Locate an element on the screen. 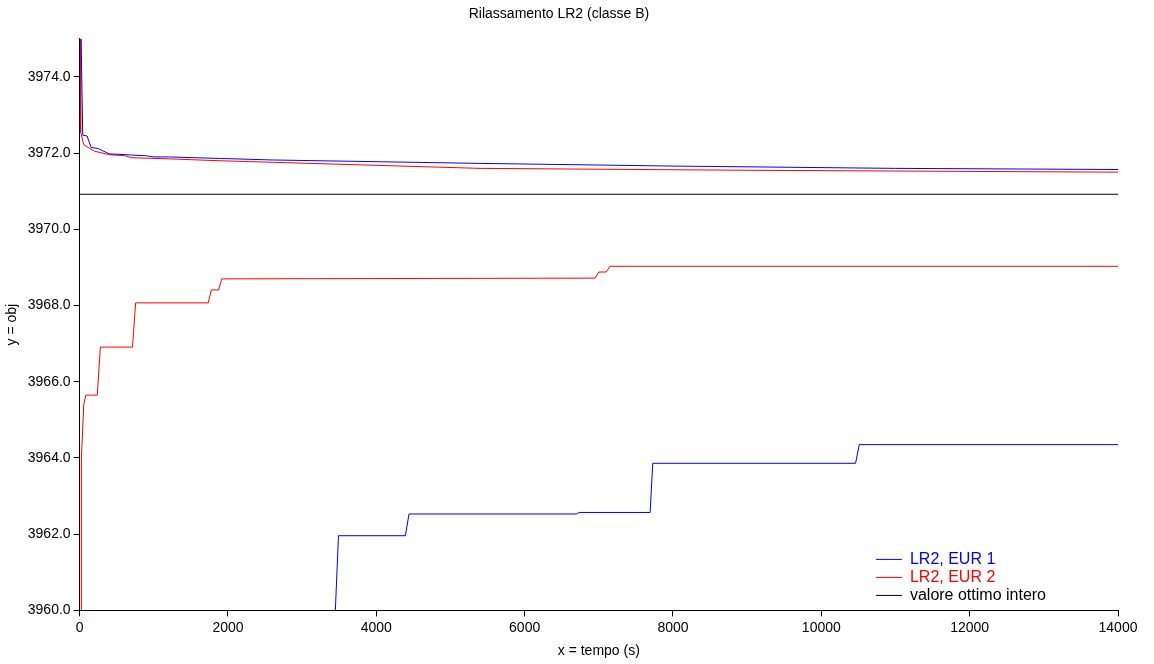  y-axis-title: y = obj is located at coordinates (11, 324).